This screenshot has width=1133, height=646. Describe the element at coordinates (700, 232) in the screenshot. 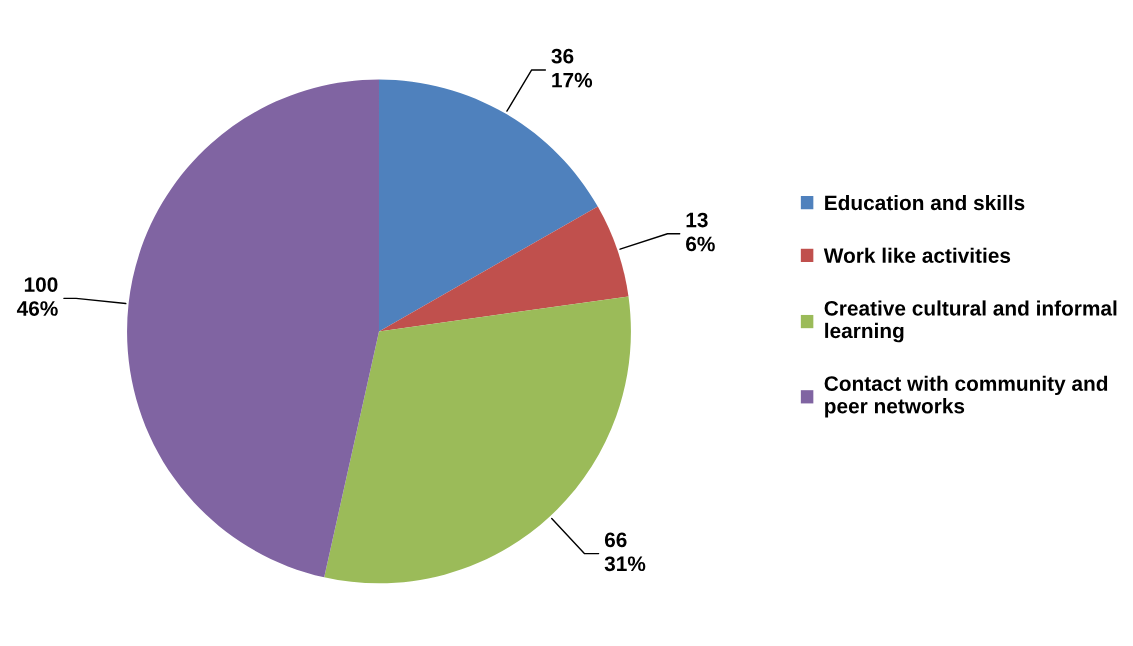

I see `data-label: 13 6%` at that location.